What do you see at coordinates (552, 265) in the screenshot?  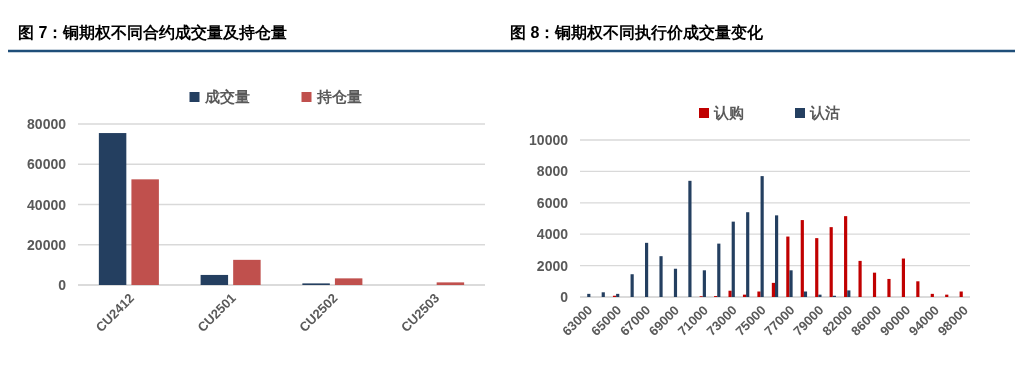 I see `y-tick-label: 2000` at bounding box center [552, 265].